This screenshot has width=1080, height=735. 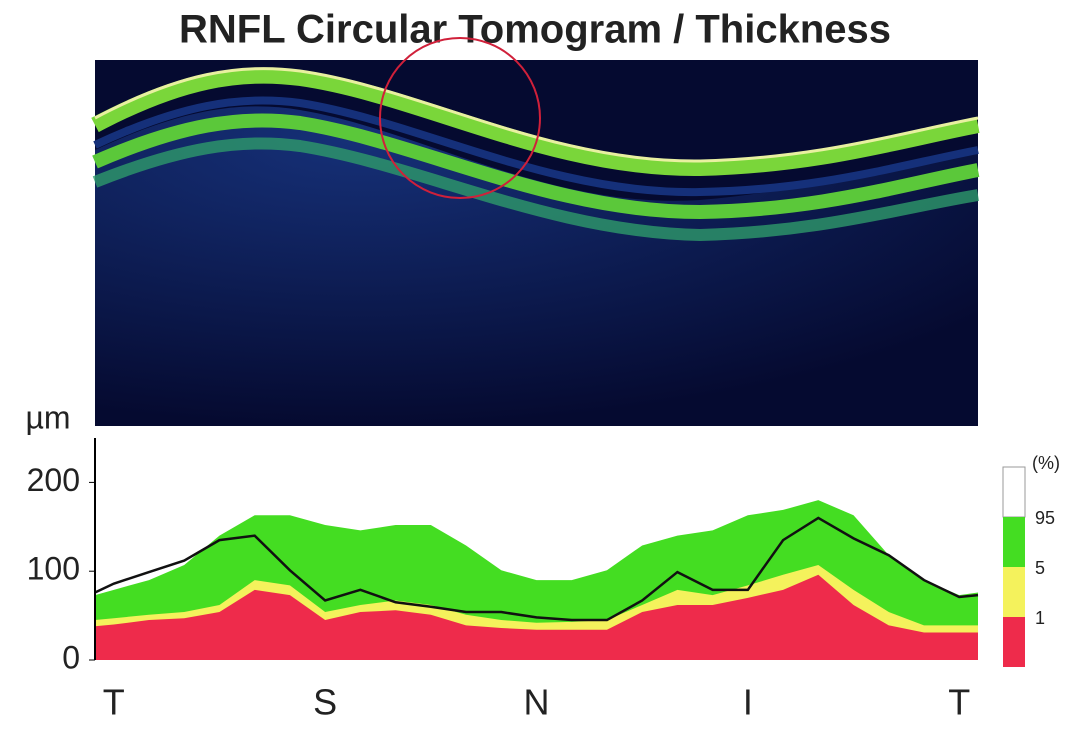 I want to click on y-tick-label: 100, so click(x=53, y=569).